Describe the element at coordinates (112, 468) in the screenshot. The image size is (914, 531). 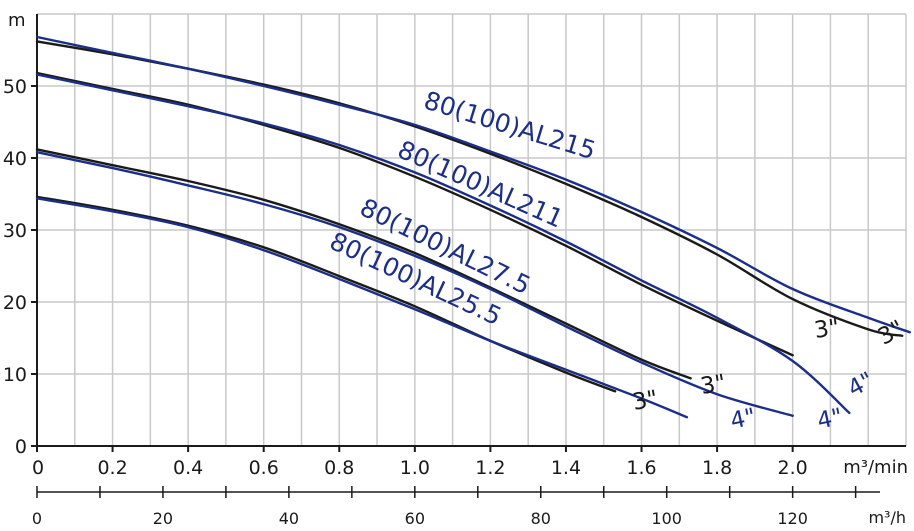
I see `x-tick-label: 0.2` at that location.